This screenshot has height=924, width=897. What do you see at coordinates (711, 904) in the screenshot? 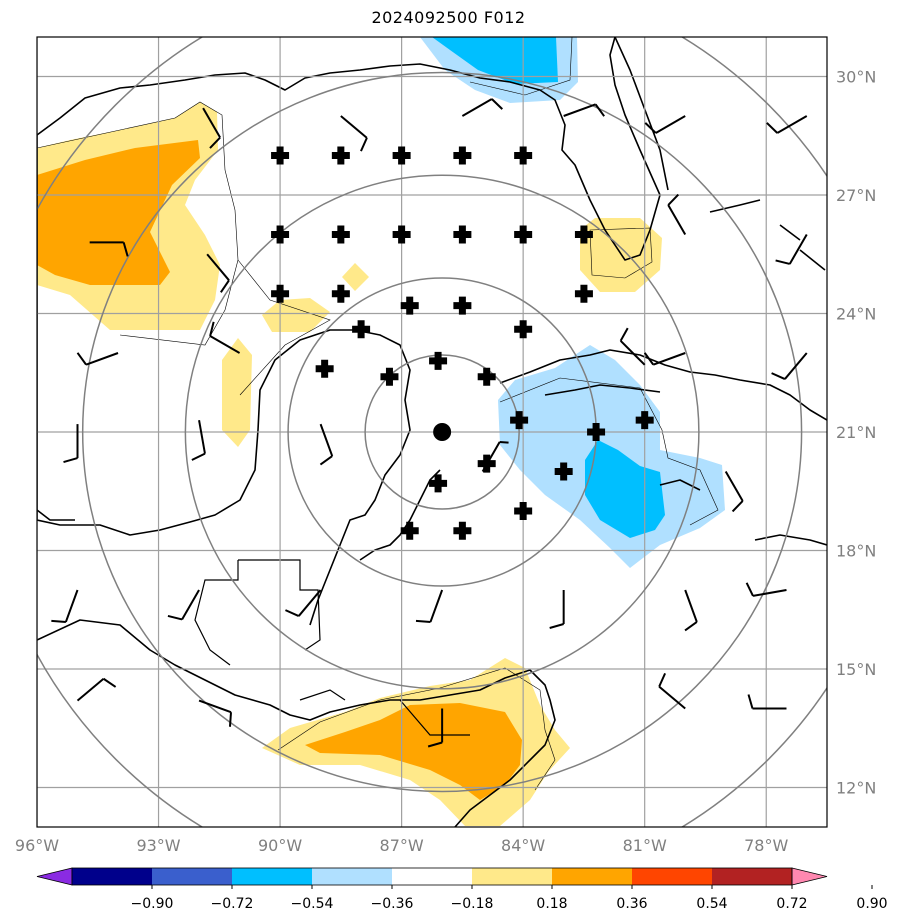
I see `colorbar-label: 0.54` at bounding box center [711, 904].